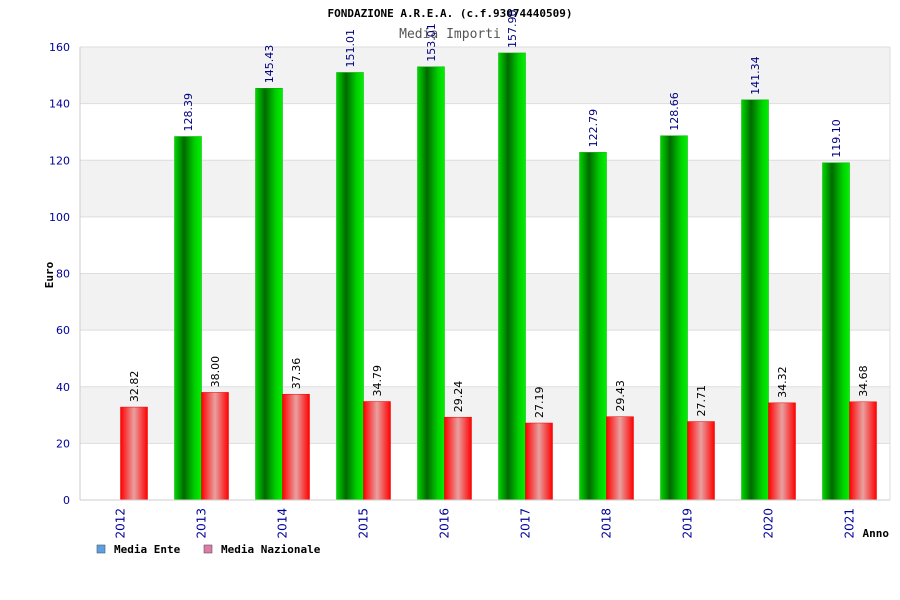 The image size is (900, 600). Describe the element at coordinates (215, 372) in the screenshot. I see `bar-value-label: 38.00` at that location.